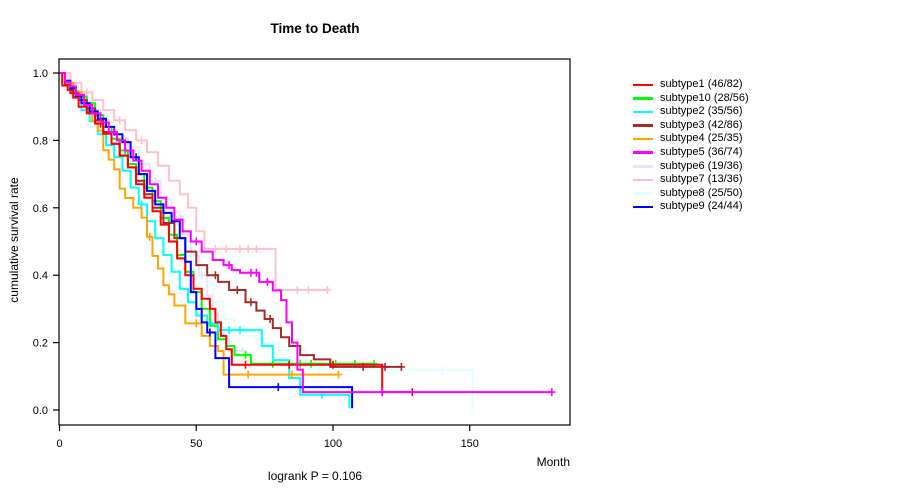  I want to click on legend-item: subtype6 (19/36), so click(691, 167).